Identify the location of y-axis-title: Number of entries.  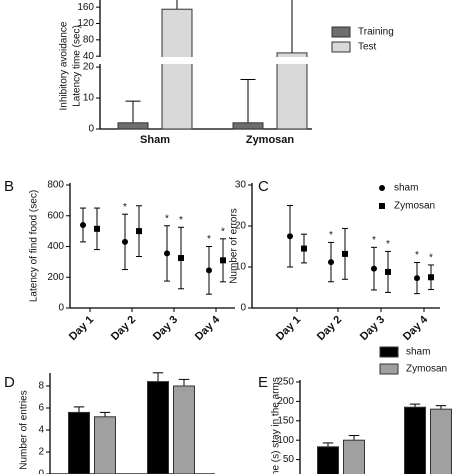
(24, 429).